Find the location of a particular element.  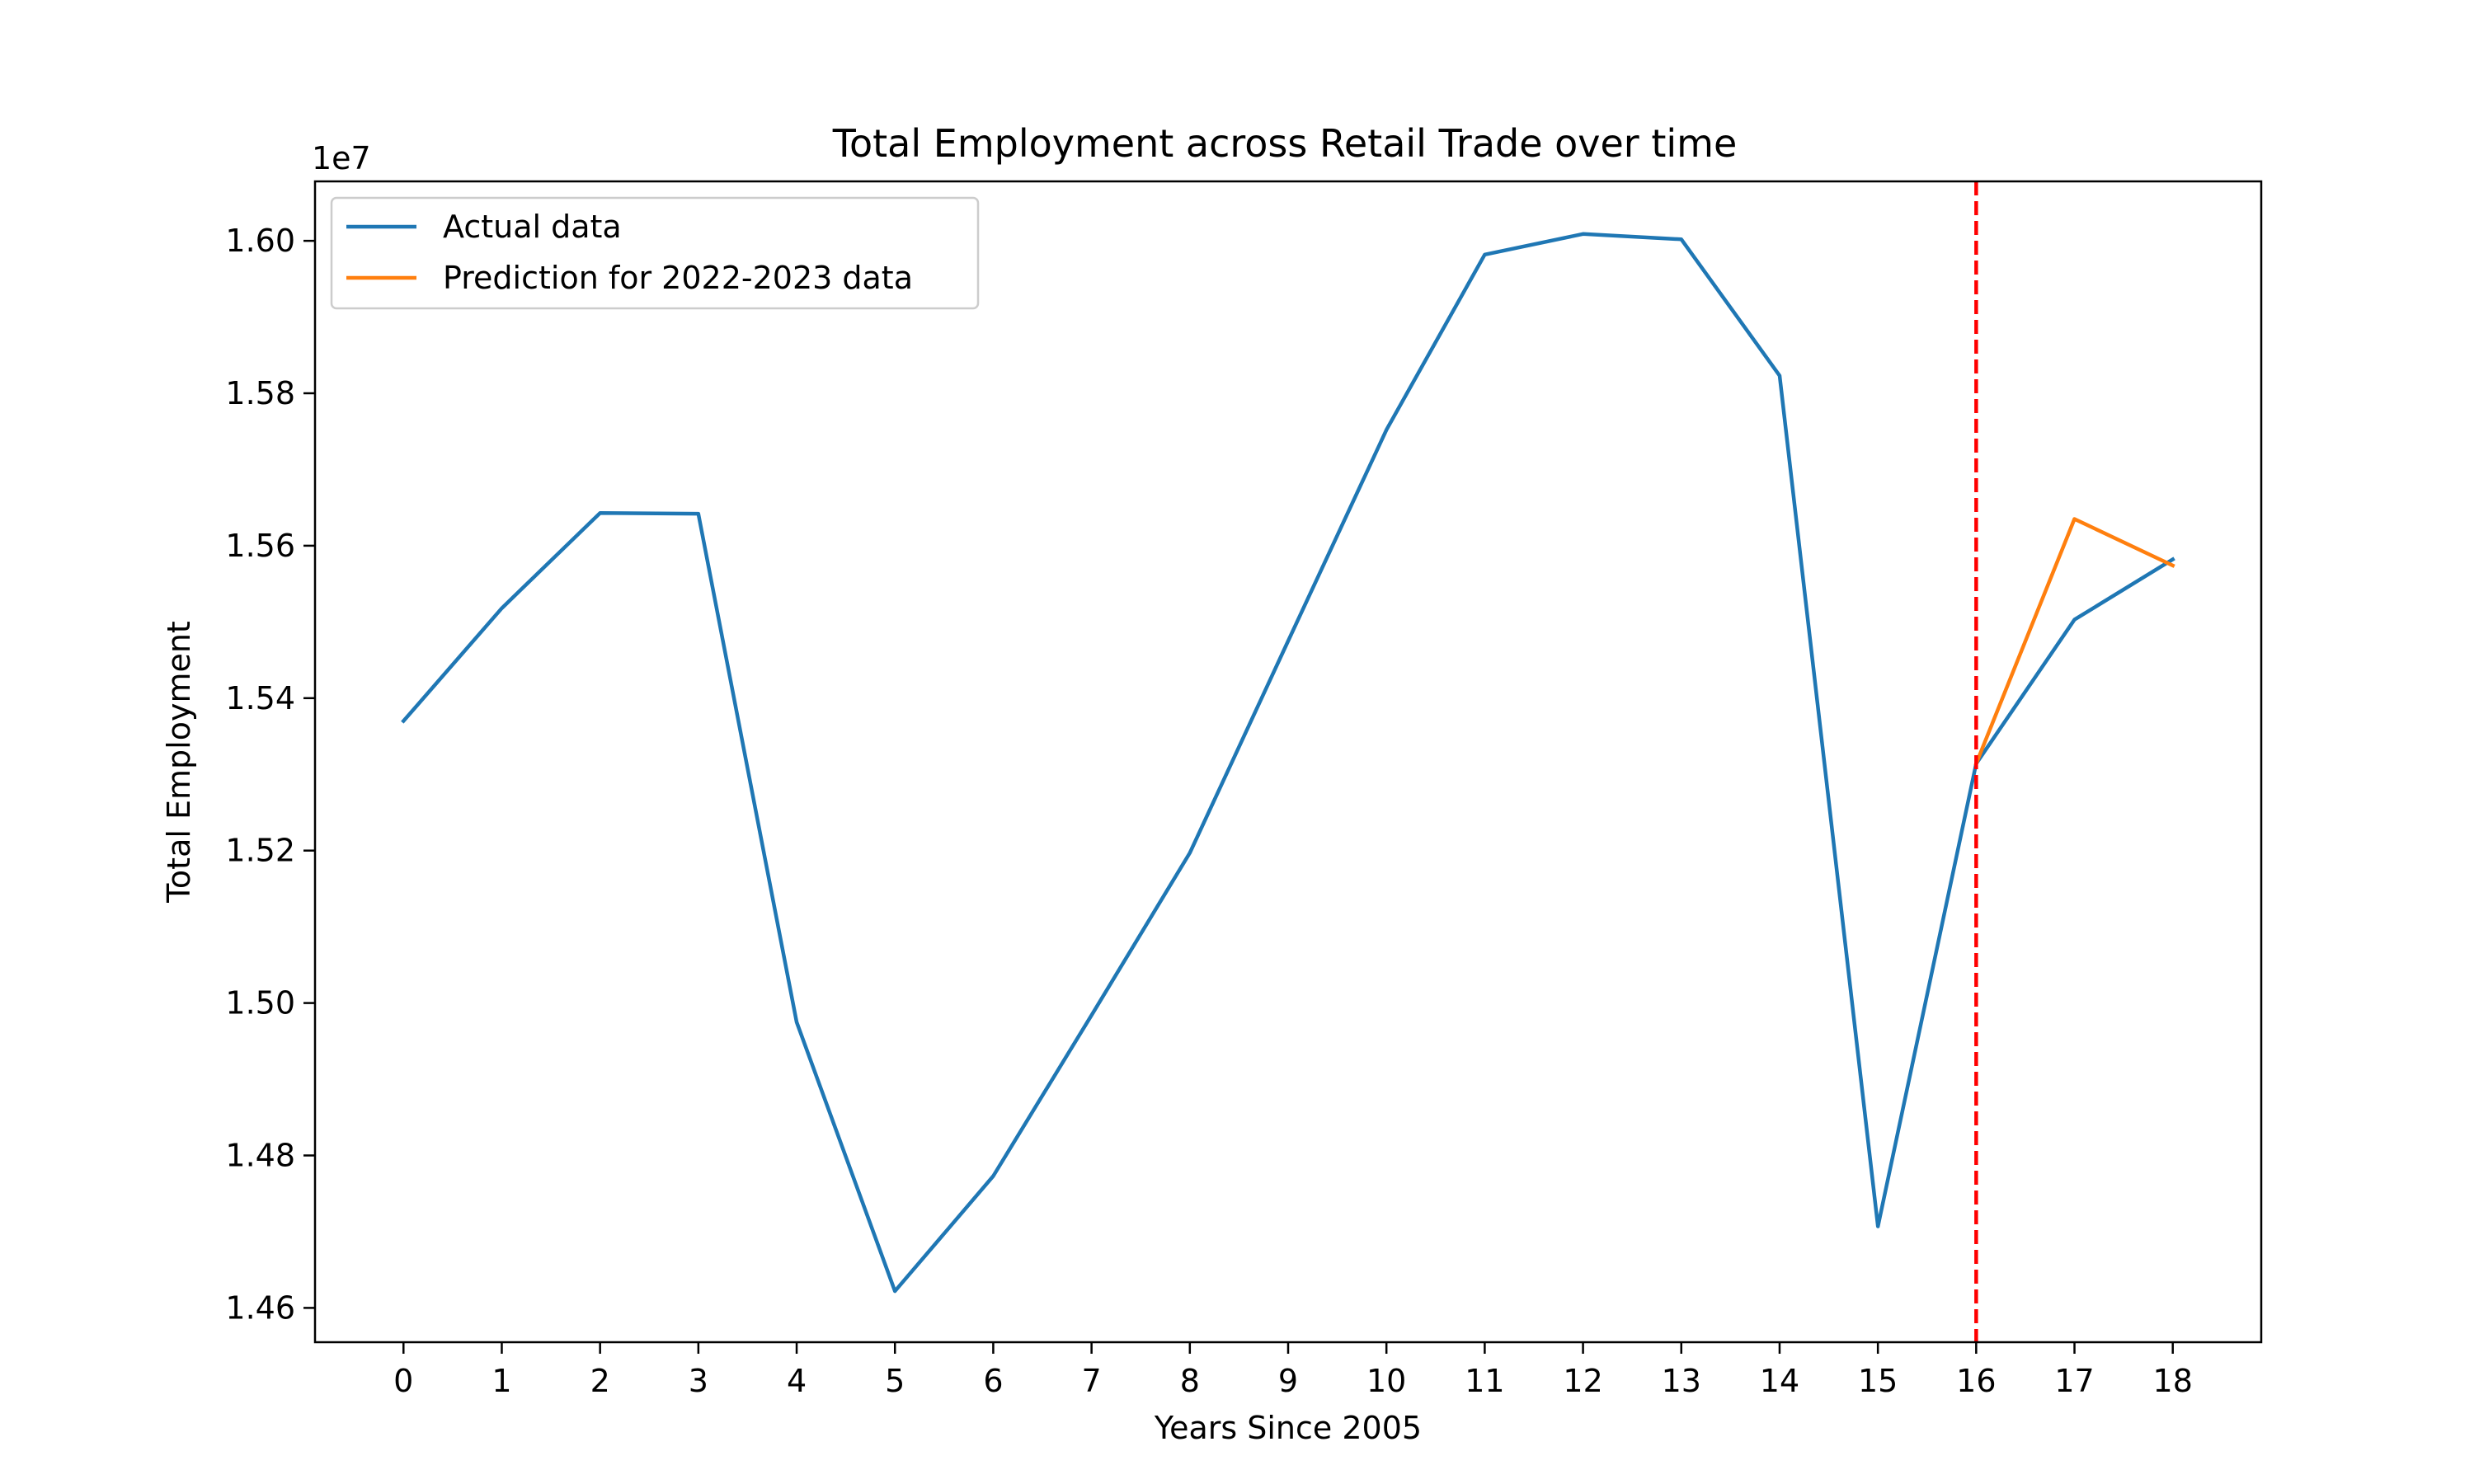

x-tick-label: 3 is located at coordinates (698, 1381).